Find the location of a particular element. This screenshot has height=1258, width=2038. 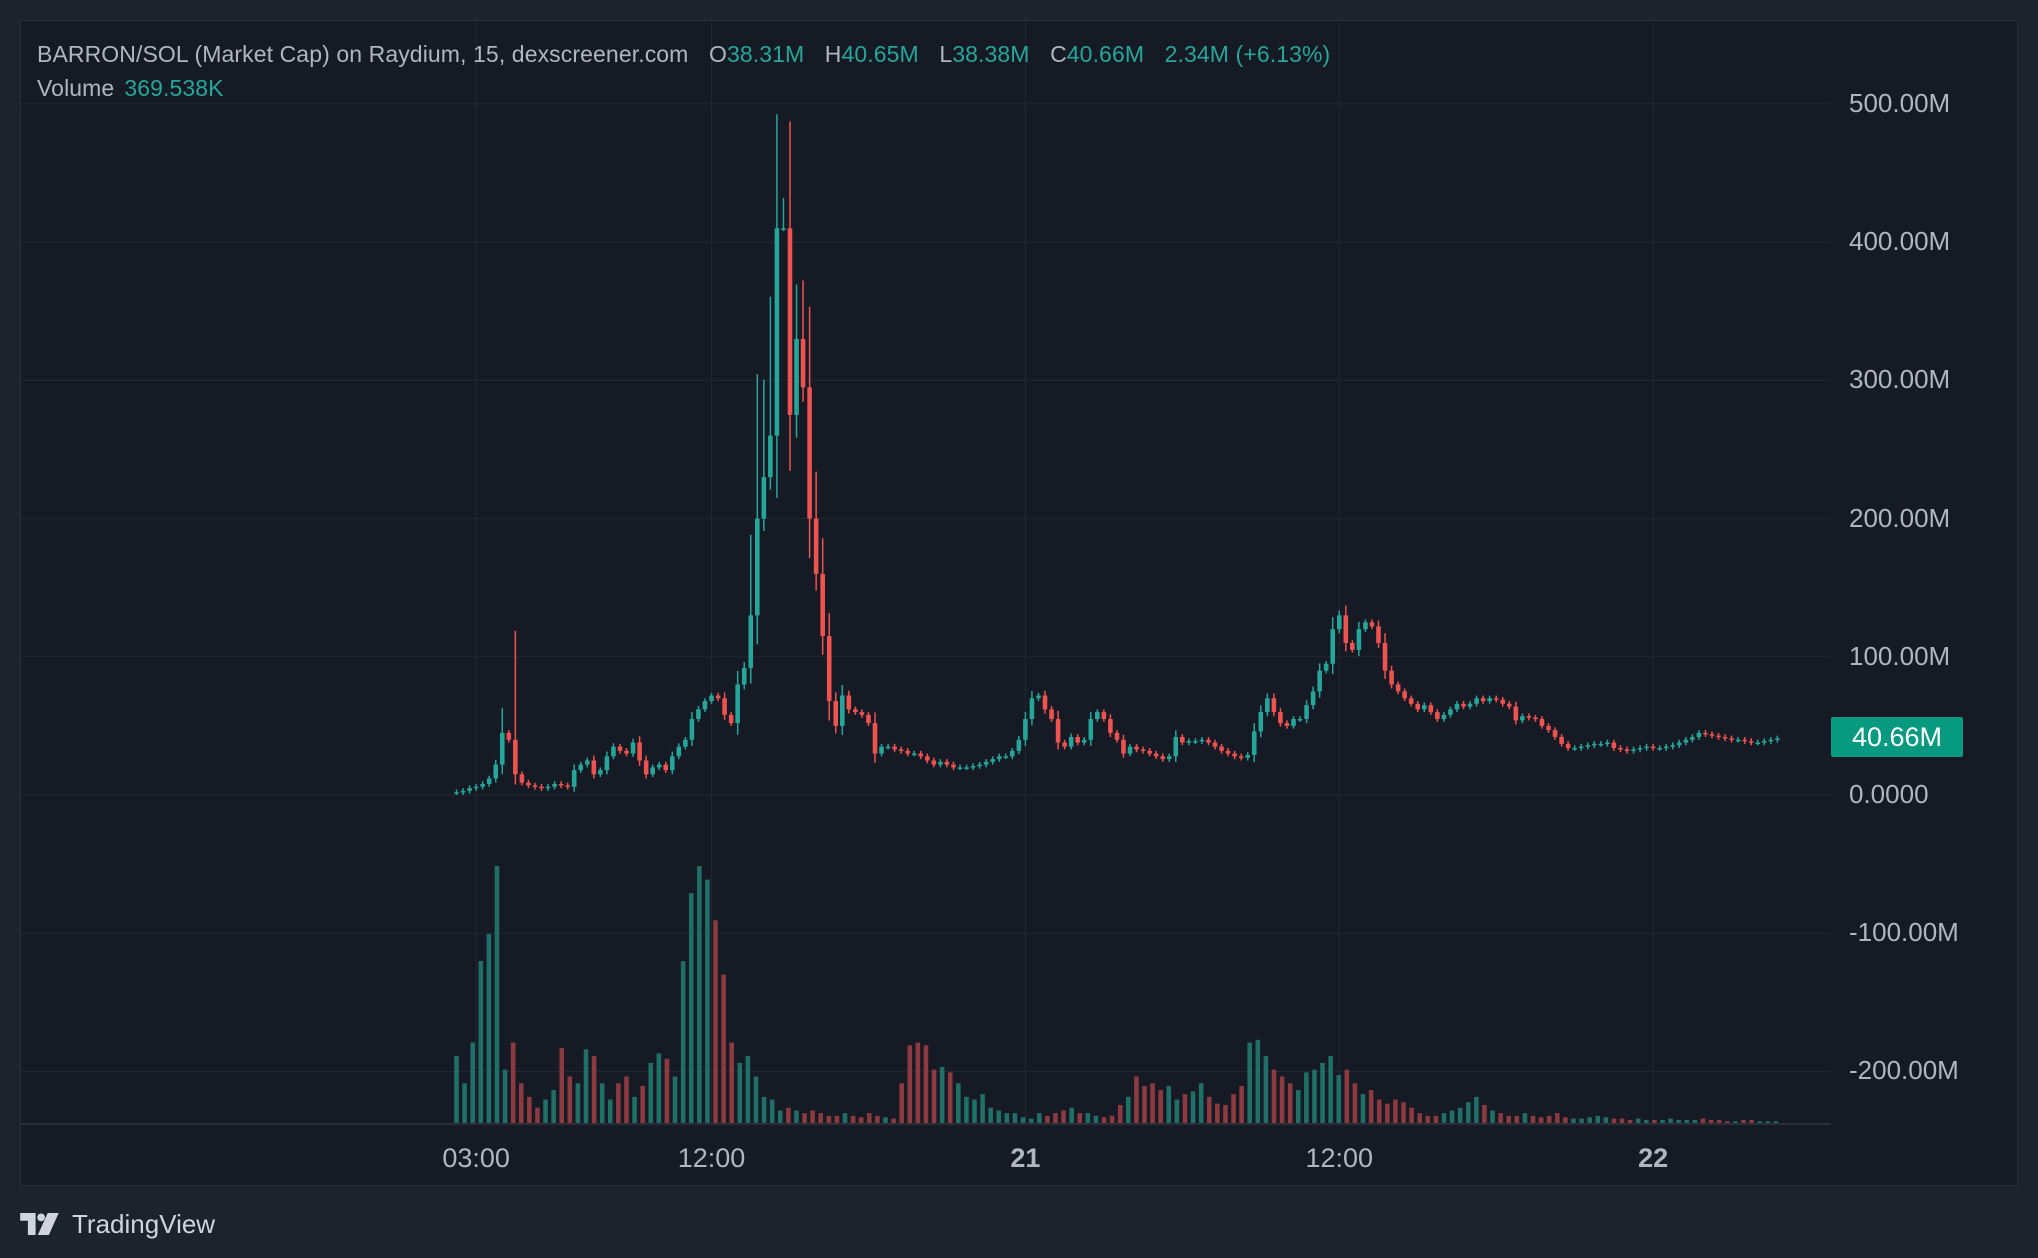

x-tick-label: 03:00 is located at coordinates (476, 1158).